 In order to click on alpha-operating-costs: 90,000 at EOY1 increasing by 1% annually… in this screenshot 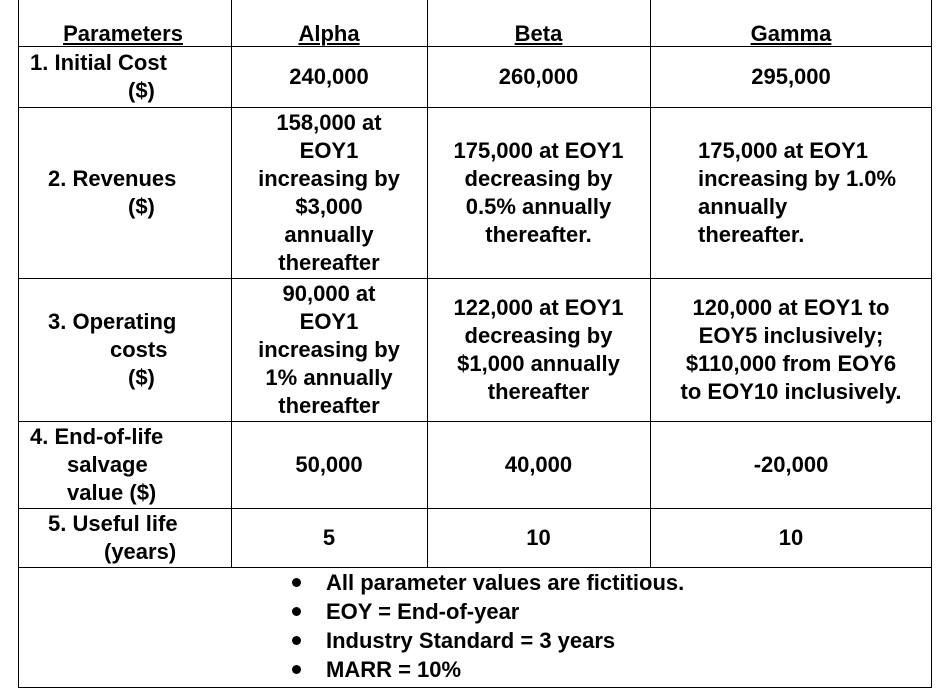, I will do `click(329, 350)`.